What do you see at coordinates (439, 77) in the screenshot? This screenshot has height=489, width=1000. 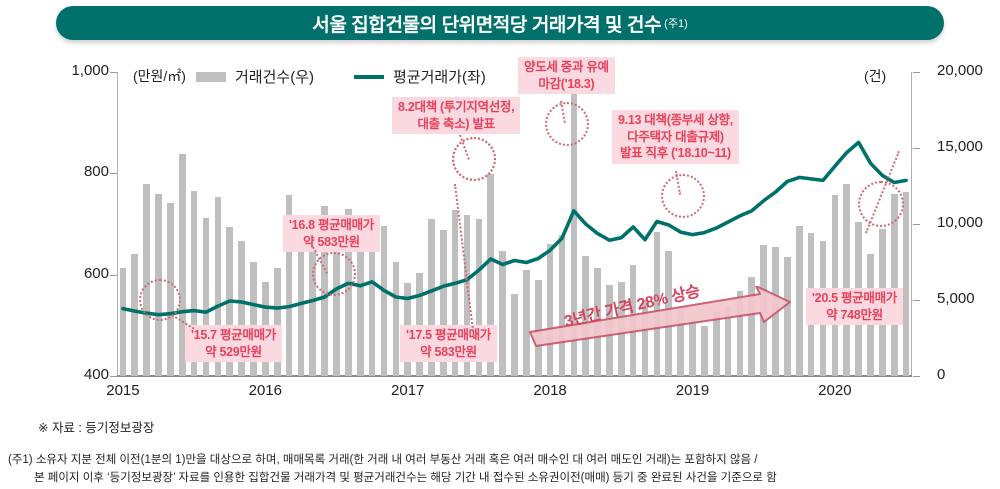 I see `legend-label-line: 평균거래가(좌)` at bounding box center [439, 77].